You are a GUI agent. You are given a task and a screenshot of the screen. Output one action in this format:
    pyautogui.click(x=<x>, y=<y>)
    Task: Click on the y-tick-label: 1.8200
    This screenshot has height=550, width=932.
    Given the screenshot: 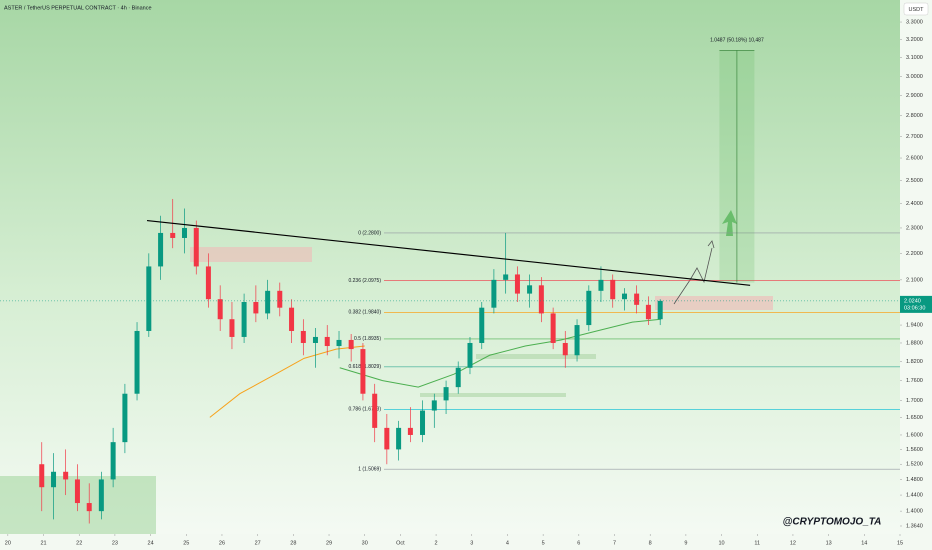 What is the action you would take?
    pyautogui.click(x=914, y=362)
    